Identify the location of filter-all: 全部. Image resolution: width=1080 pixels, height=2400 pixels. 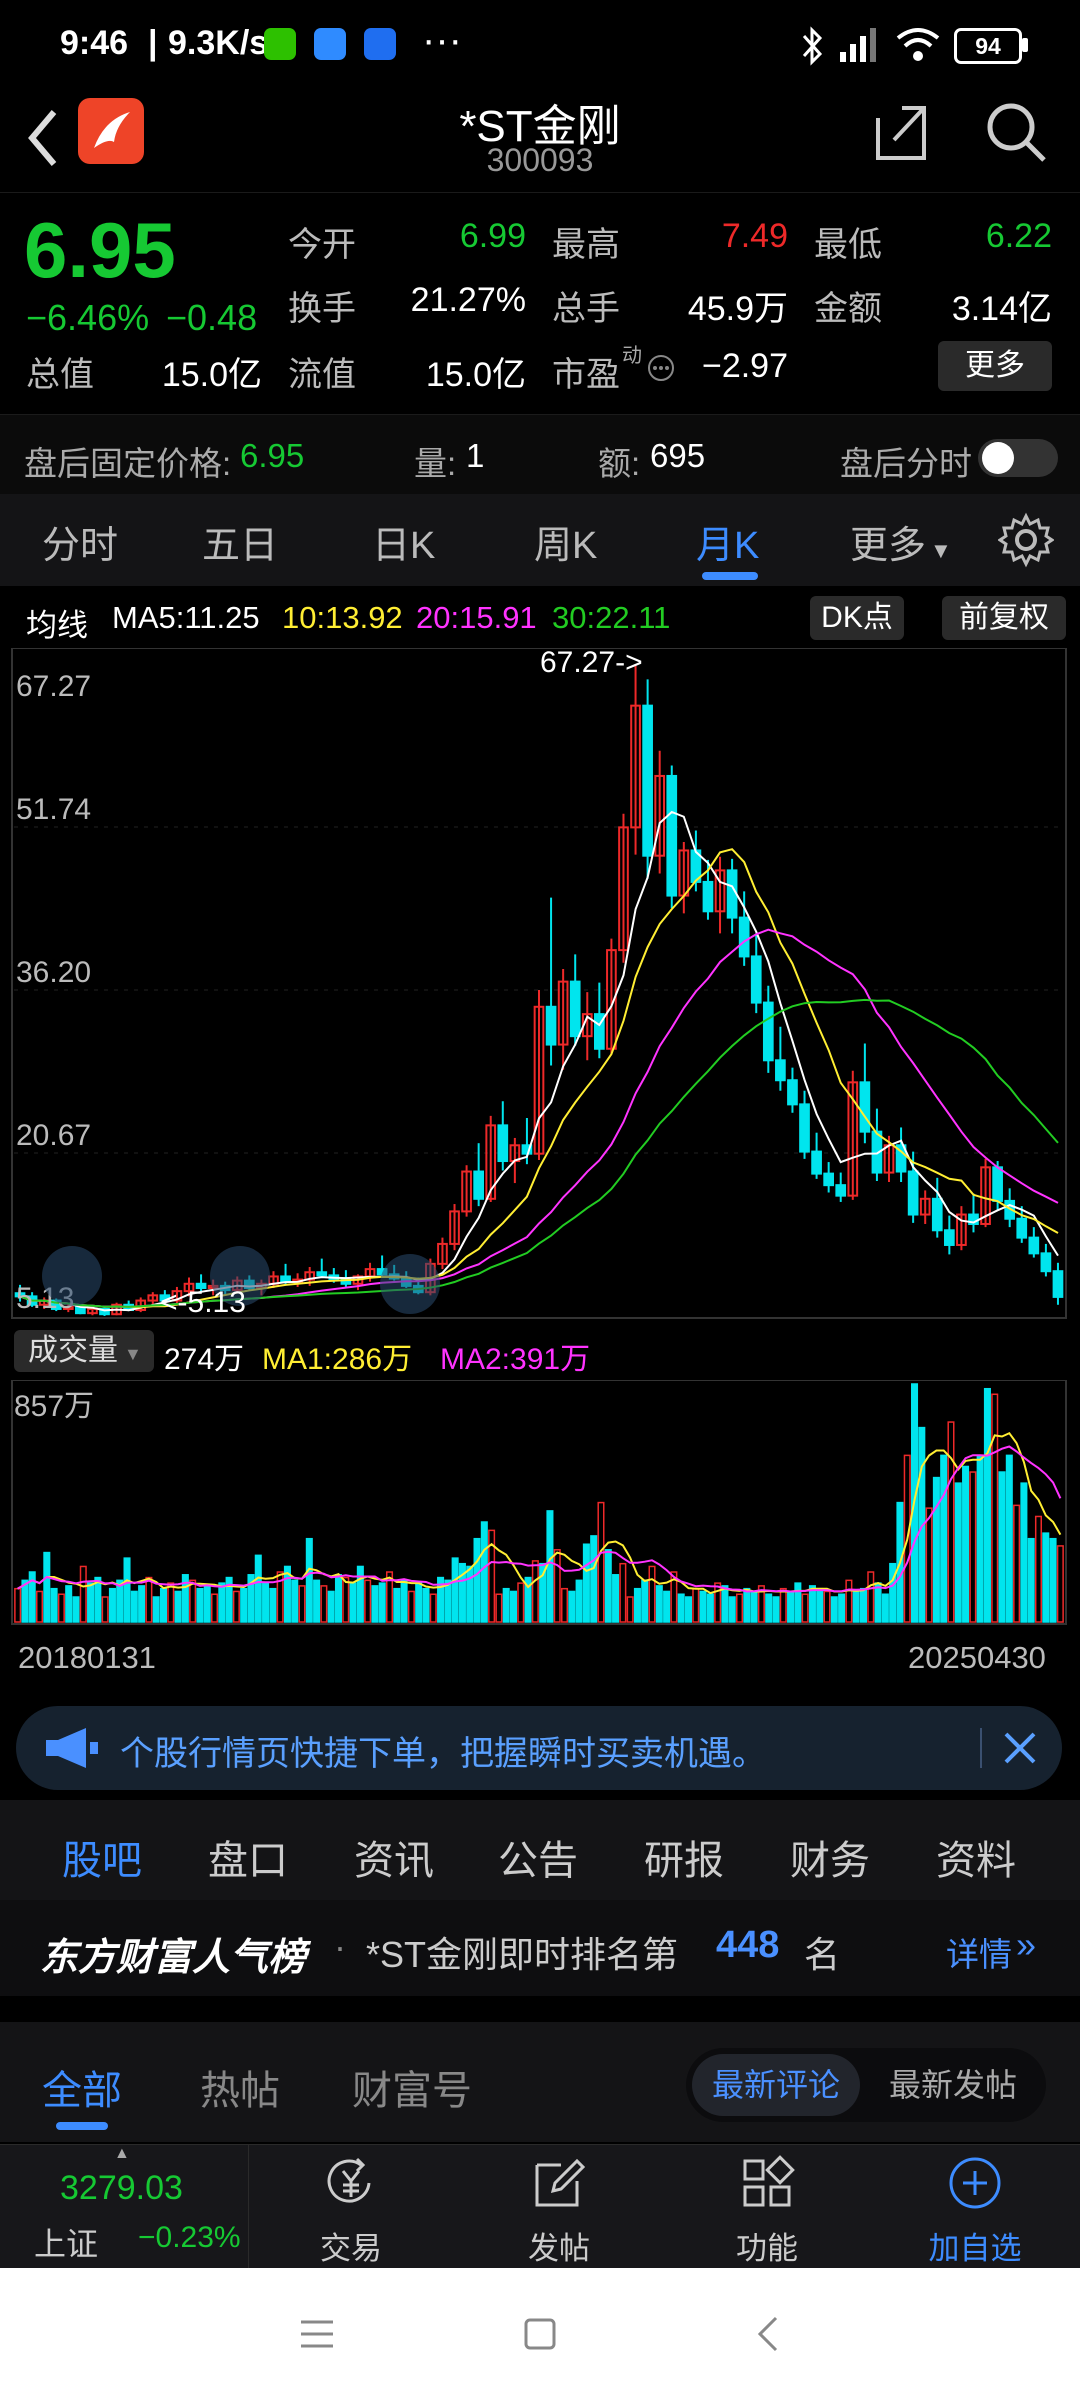
(82, 2091).